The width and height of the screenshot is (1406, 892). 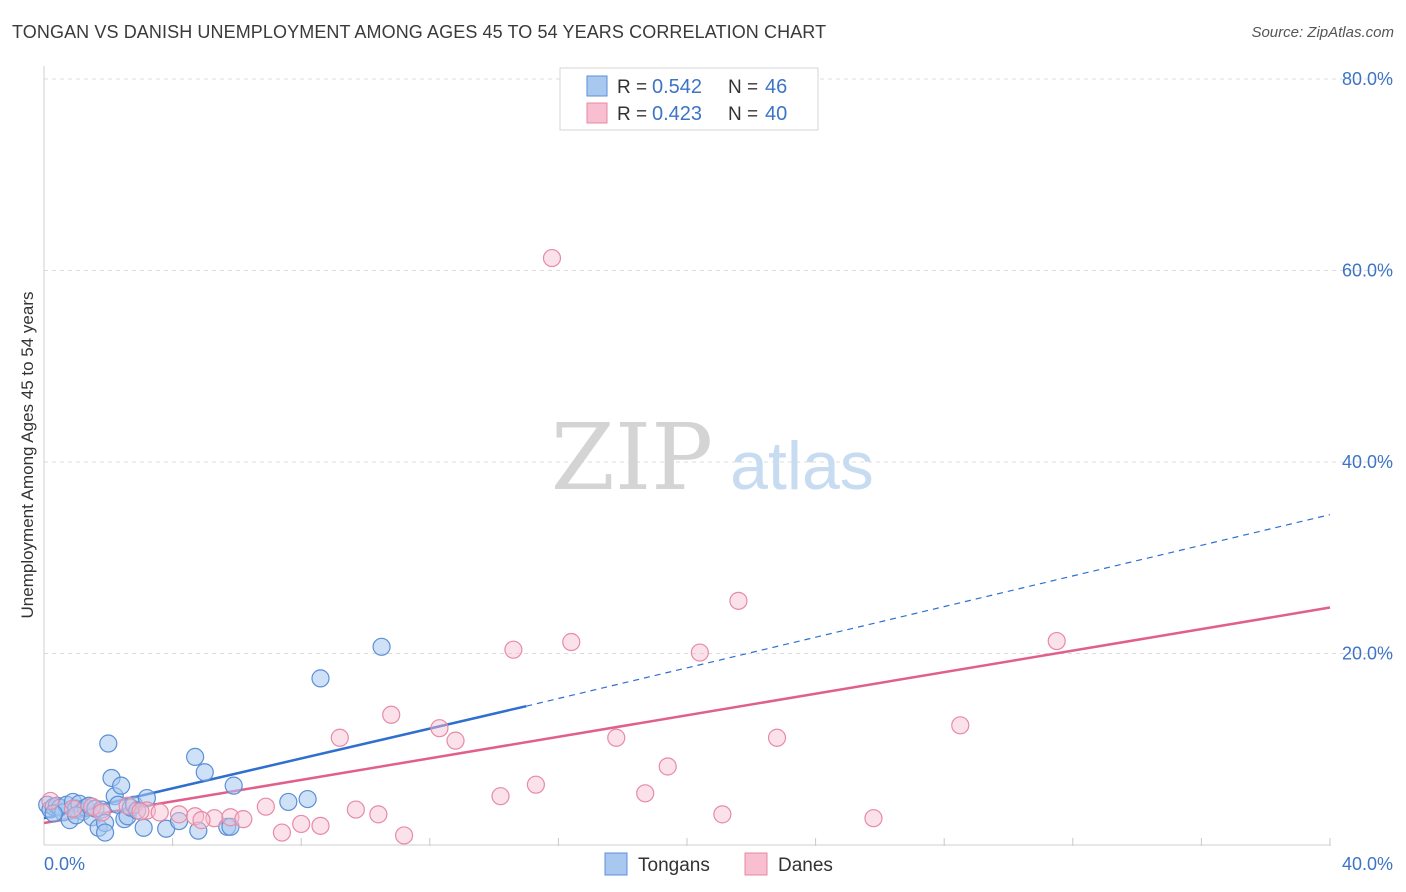 What do you see at coordinates (1367, 271) in the screenshot?
I see `y-tick-label: 60.0%` at bounding box center [1367, 271].